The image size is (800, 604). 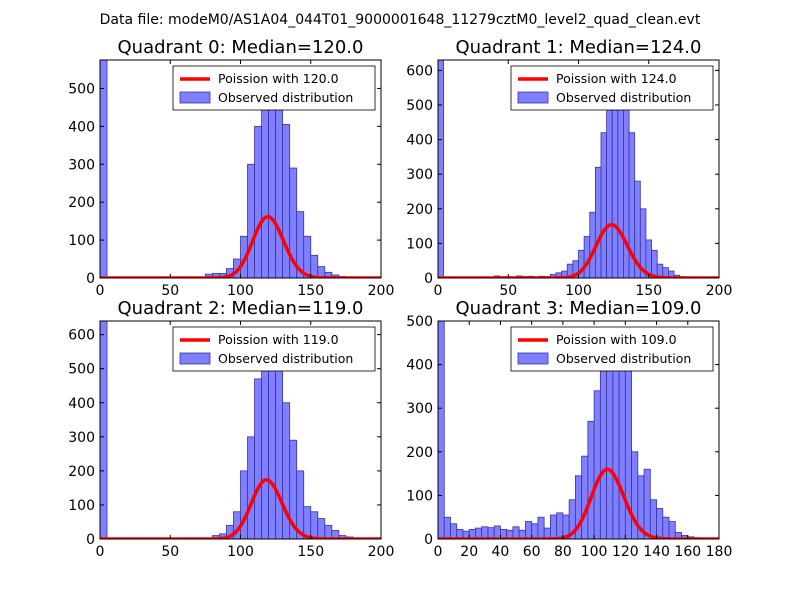 What do you see at coordinates (616, 78) in the screenshot?
I see `legend-label-poisson: Poission with 124.0` at bounding box center [616, 78].